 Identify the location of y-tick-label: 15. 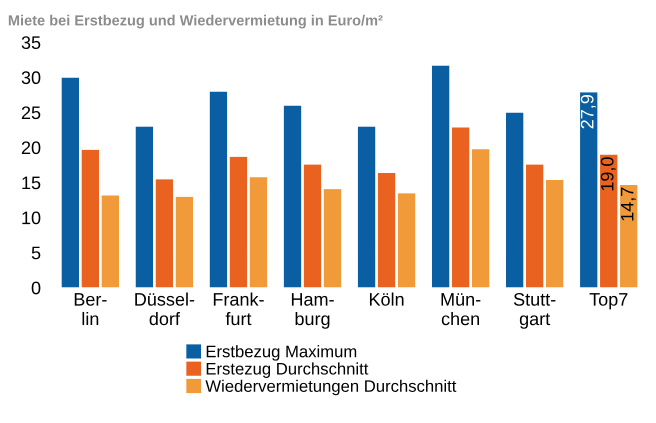
(31, 183).